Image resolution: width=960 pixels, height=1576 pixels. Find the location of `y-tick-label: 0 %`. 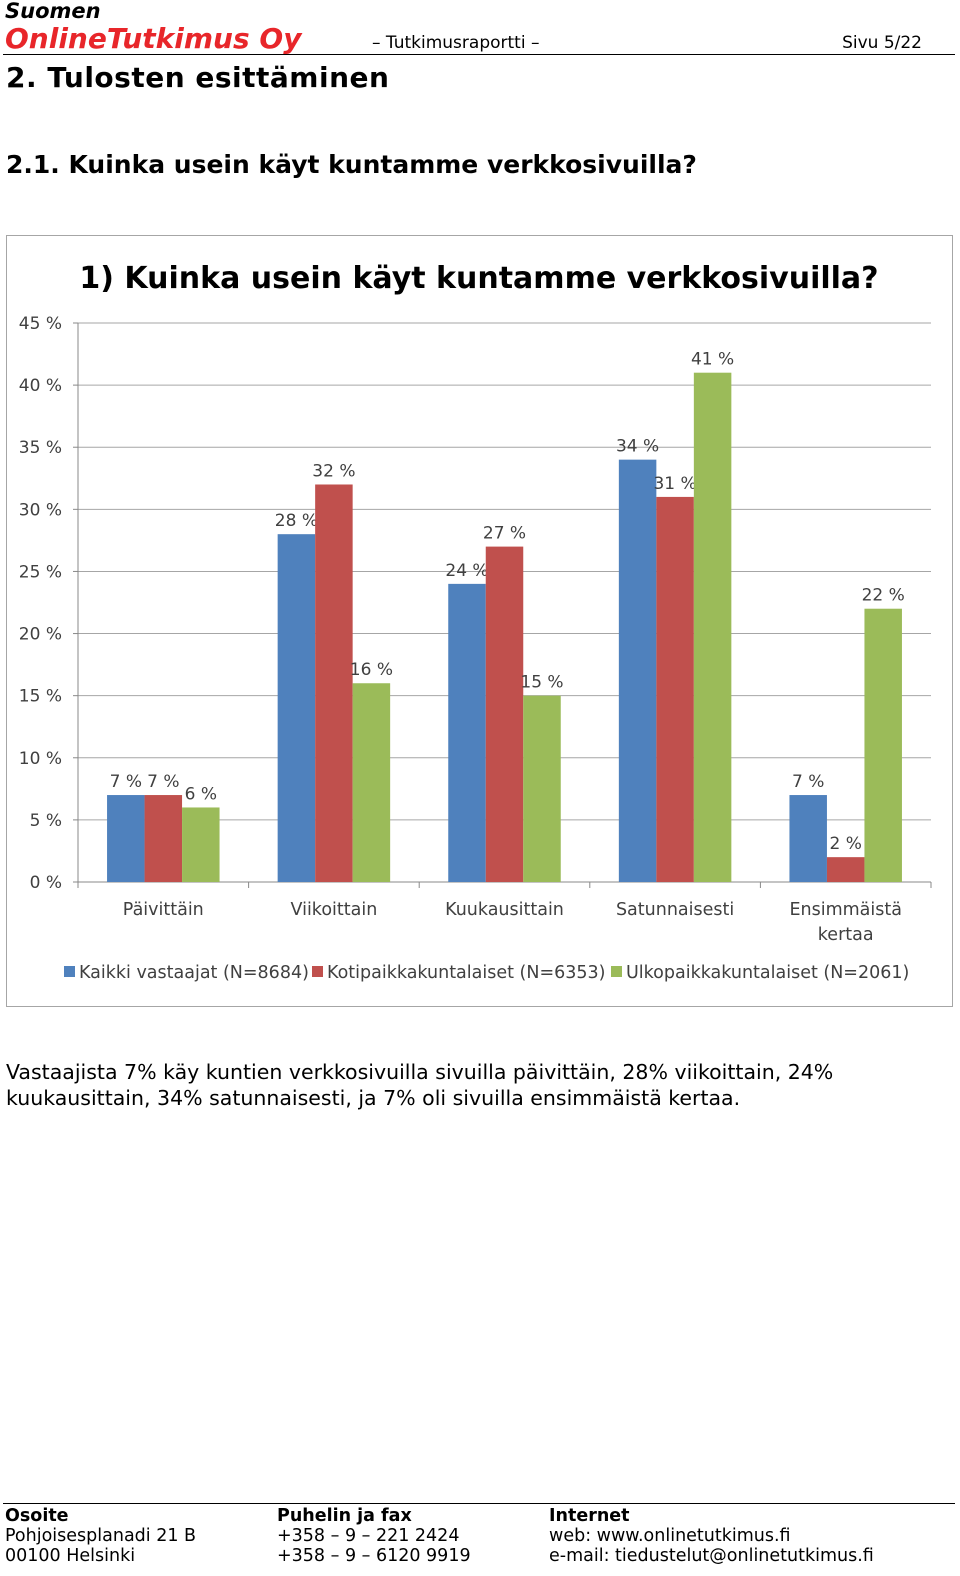

y-tick-label: 0 % is located at coordinates (46, 883).